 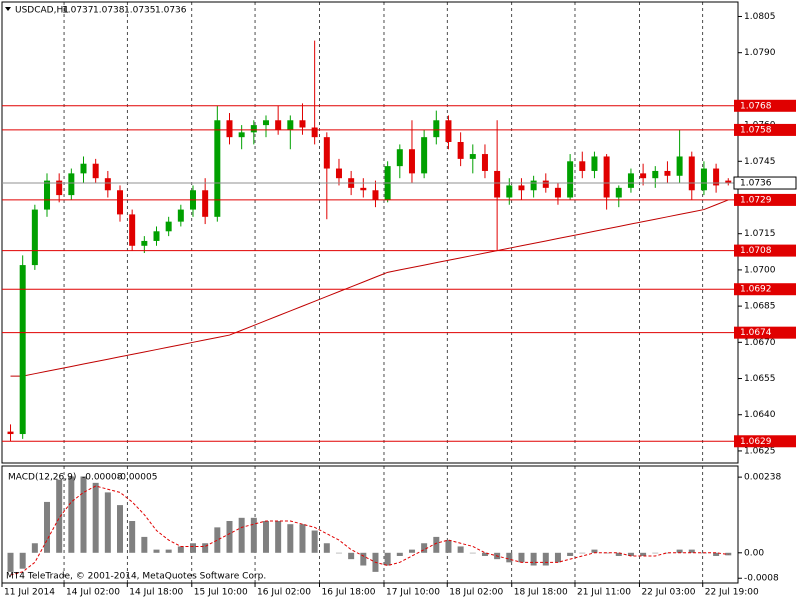 I want to click on level-label: 1.0758, so click(x=756, y=130).